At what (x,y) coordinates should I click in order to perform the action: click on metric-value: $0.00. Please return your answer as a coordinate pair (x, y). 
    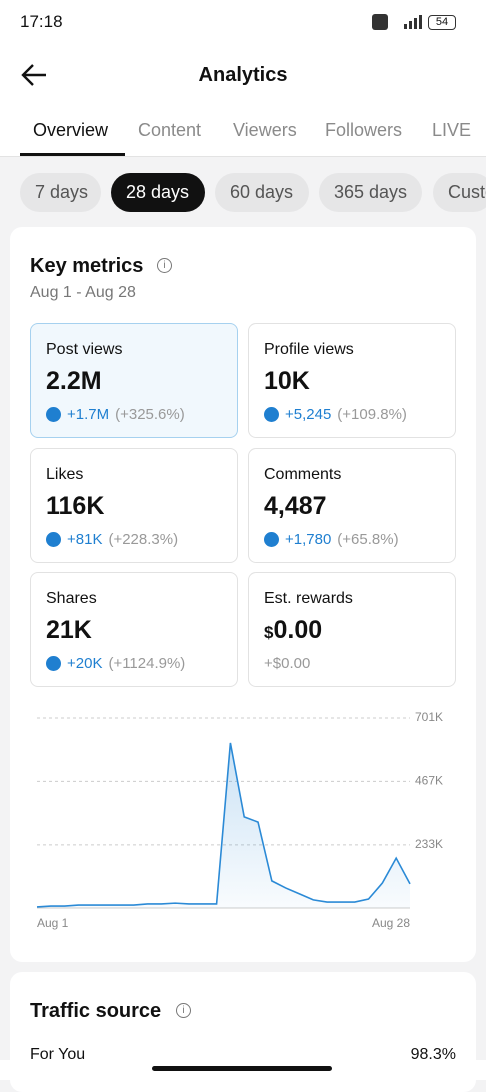
    Looking at the image, I should click on (293, 630).